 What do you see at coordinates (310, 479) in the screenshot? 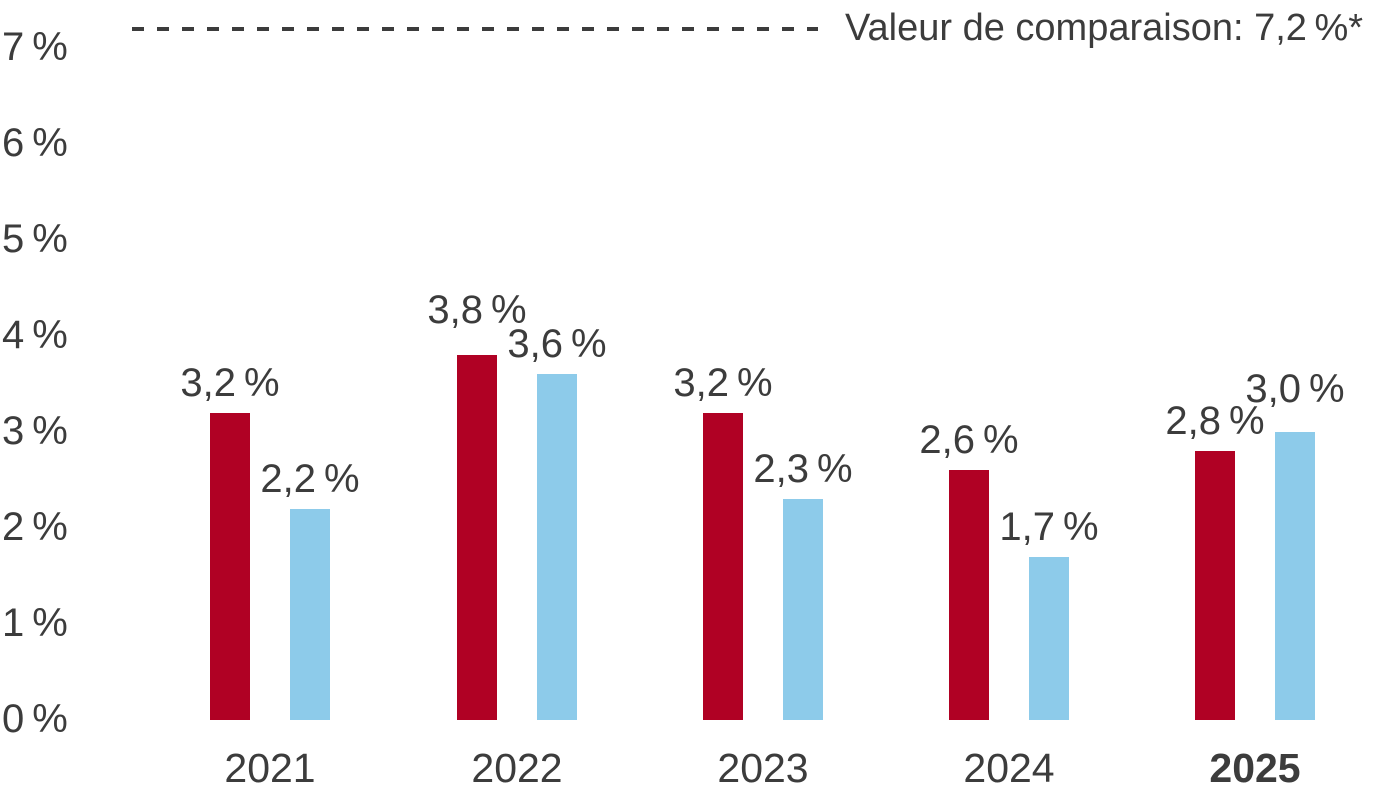
I see `bar-value-label-2021-blue: 2,2 %` at bounding box center [310, 479].